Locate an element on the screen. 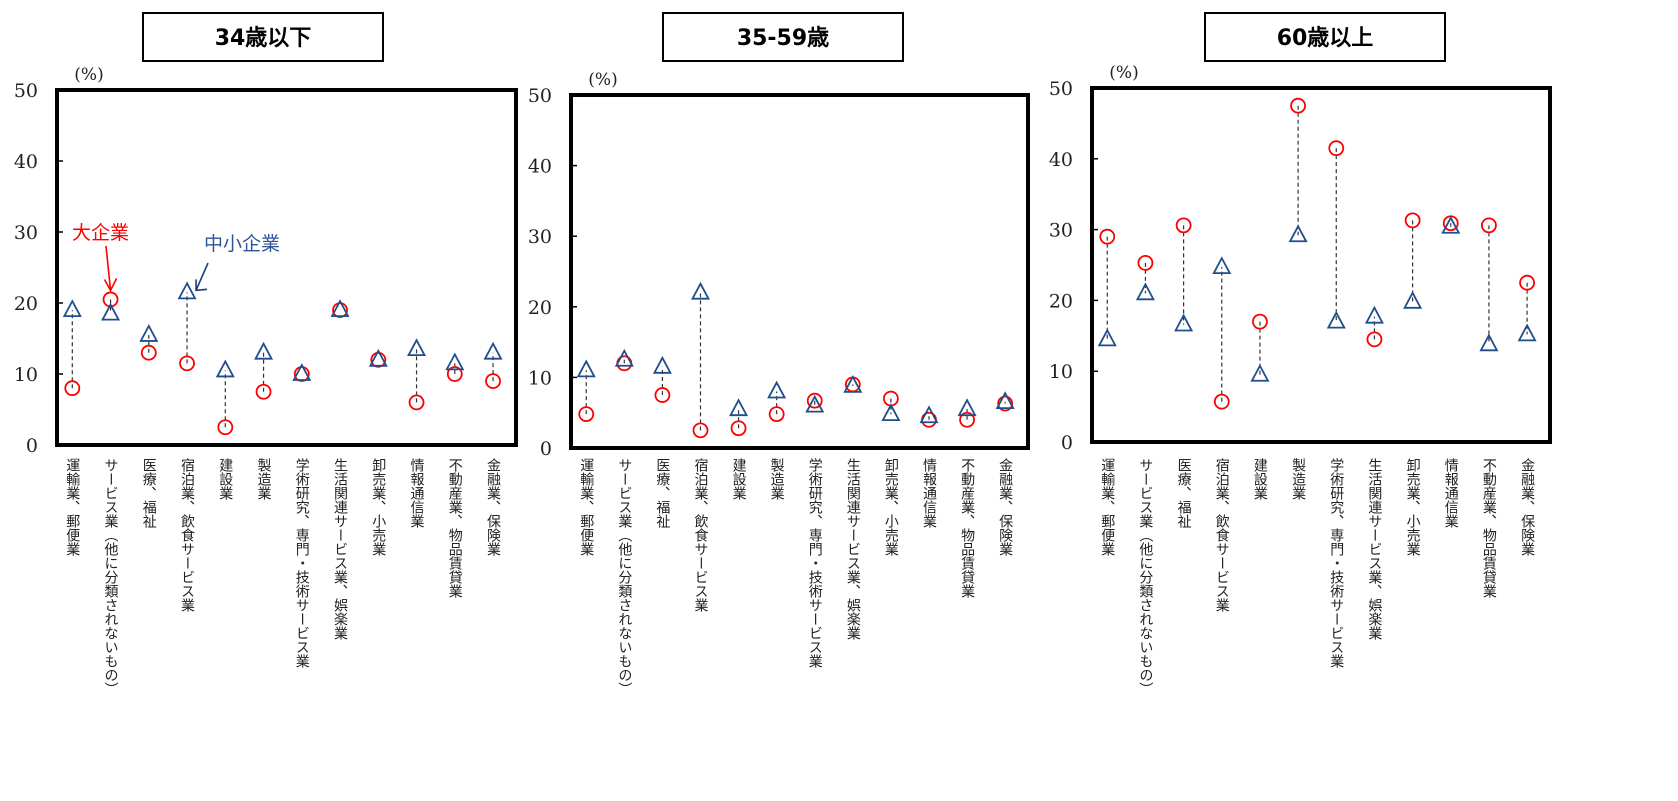 The image size is (1678, 801). annotation-arrow-large is located at coordinates (110, 269).